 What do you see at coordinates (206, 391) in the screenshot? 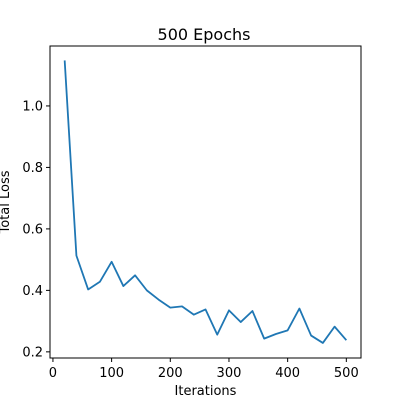
I see `x-axis-label: Iterations` at bounding box center [206, 391].